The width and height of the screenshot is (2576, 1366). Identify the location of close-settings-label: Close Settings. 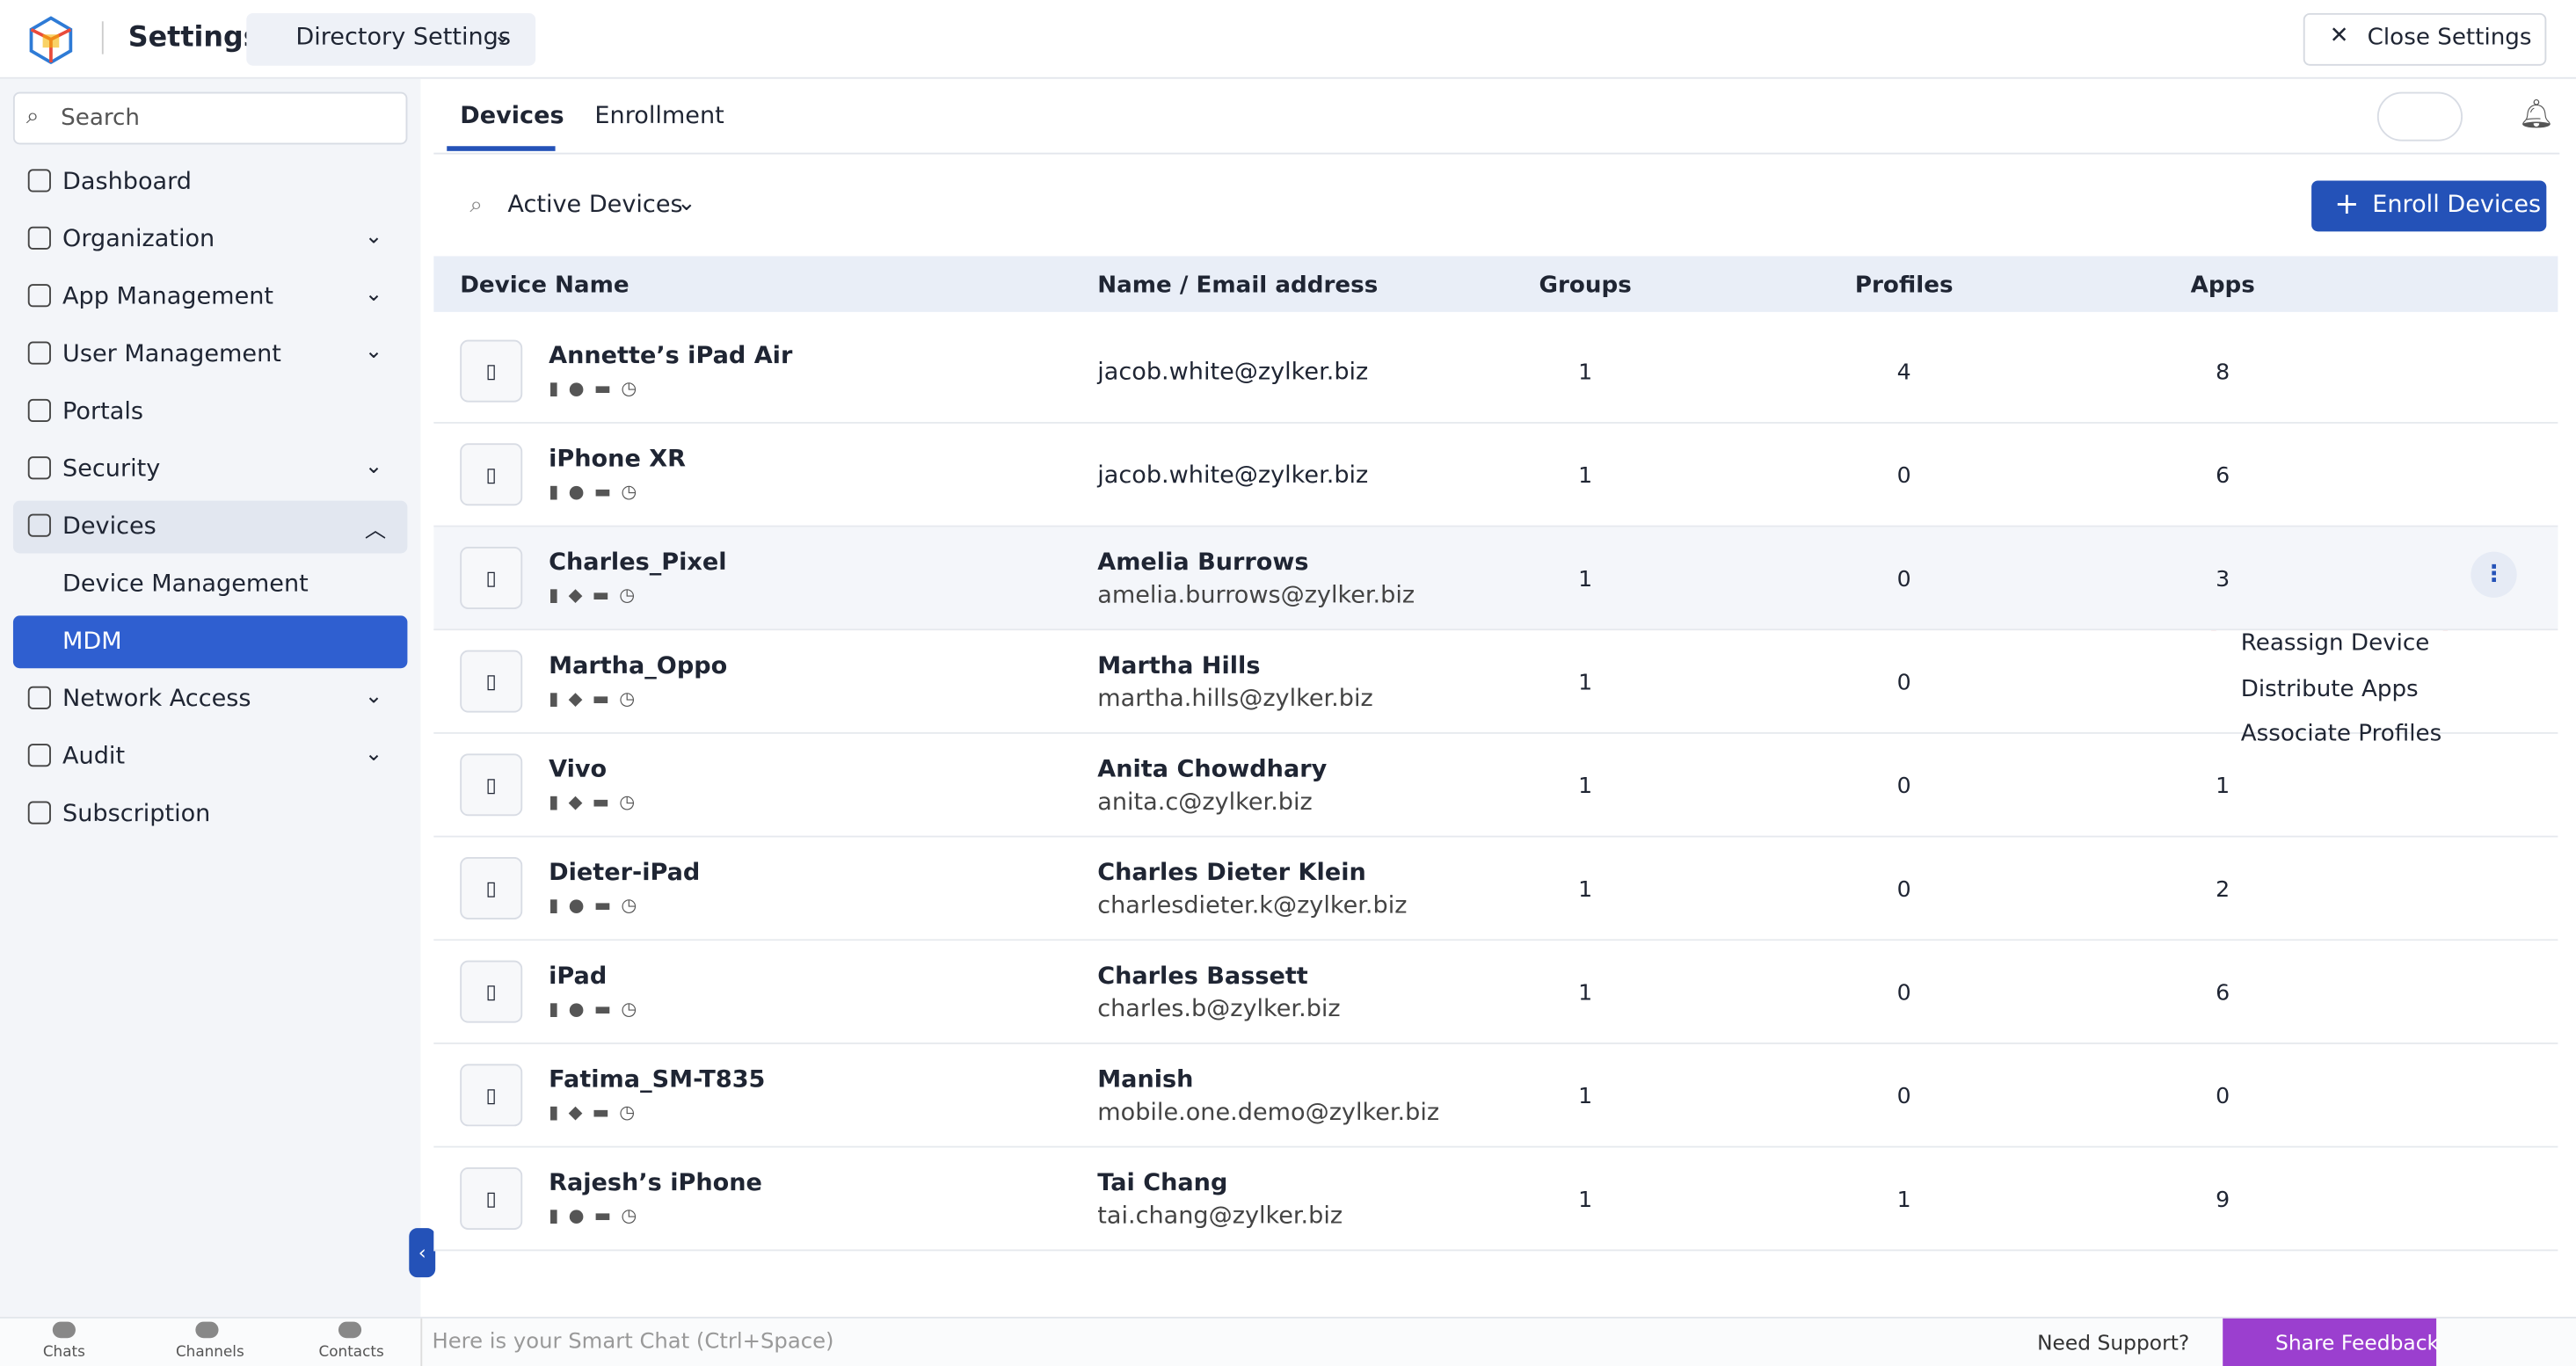
(2449, 38).